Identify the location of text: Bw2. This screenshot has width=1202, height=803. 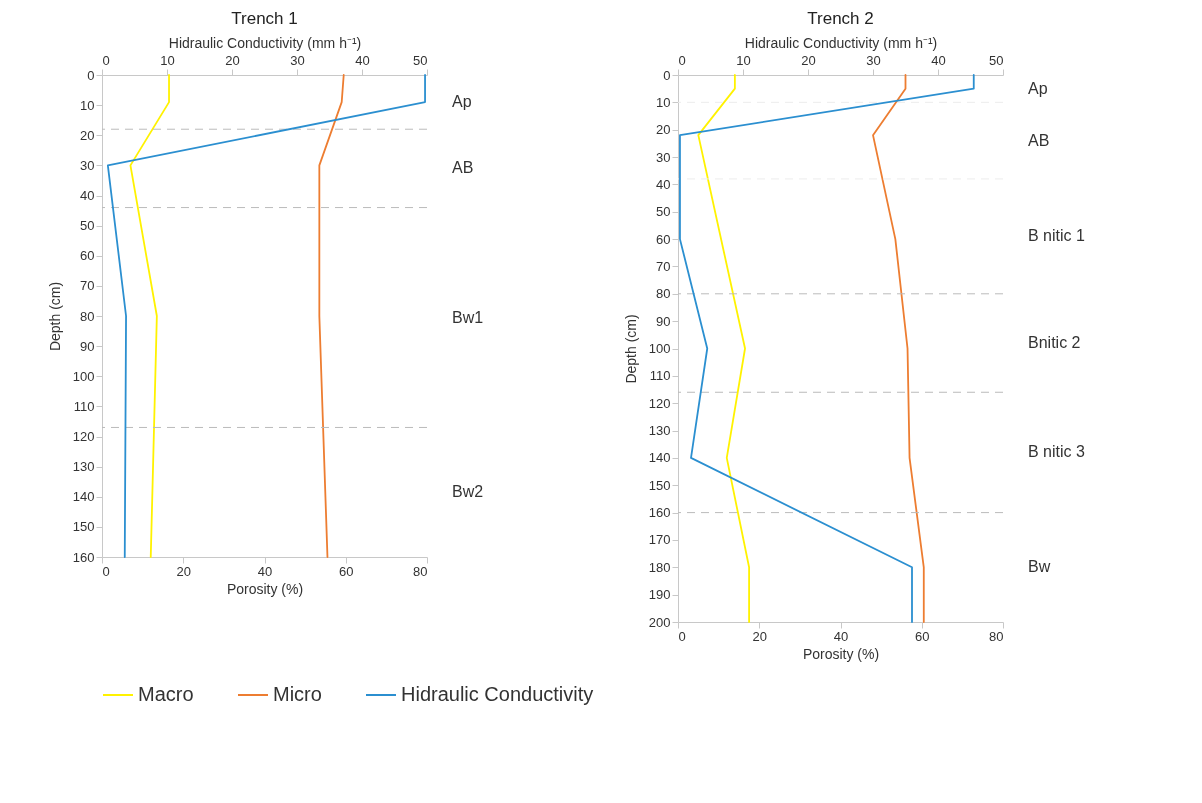
(468, 492).